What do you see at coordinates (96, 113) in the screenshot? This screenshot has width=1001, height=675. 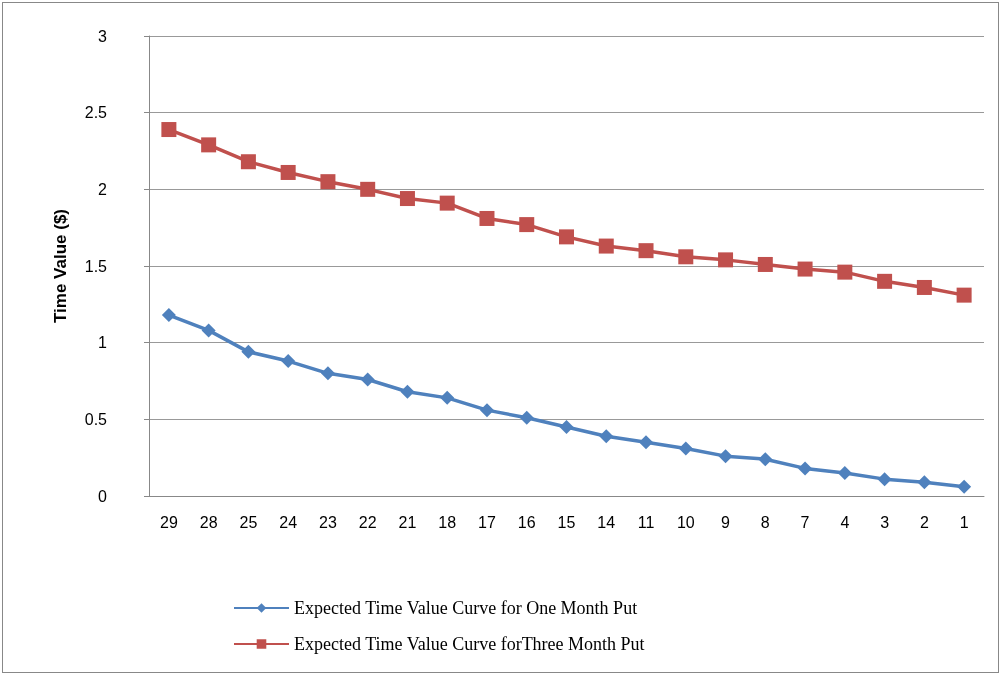 I see `y-tick-label: 2.5` at bounding box center [96, 113].